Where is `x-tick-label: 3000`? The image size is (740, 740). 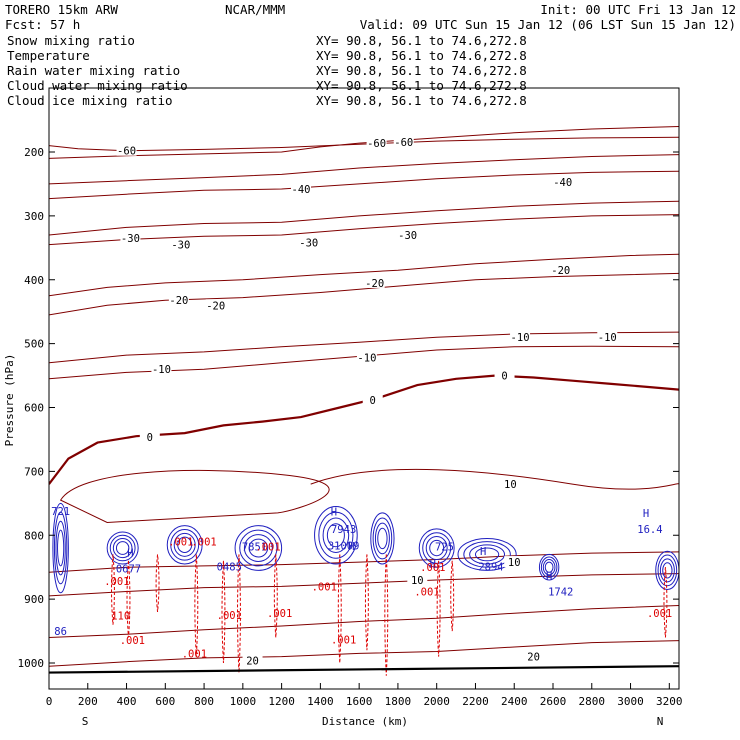 x-tick-label: 3000 is located at coordinates (630, 701).